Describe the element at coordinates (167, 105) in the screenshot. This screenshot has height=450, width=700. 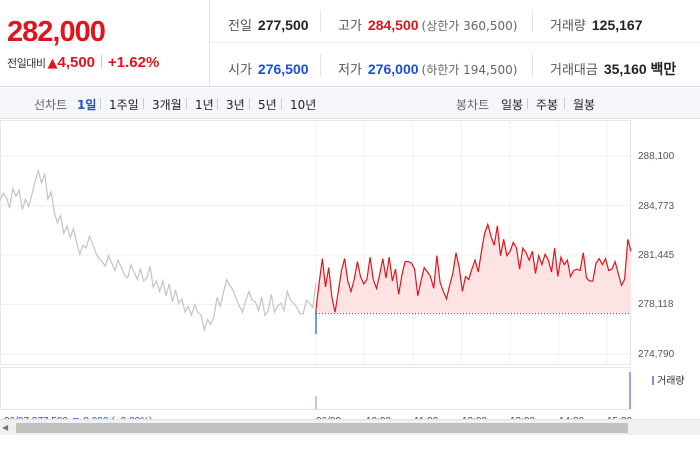
I see `tab-3-months: 3개월` at that location.